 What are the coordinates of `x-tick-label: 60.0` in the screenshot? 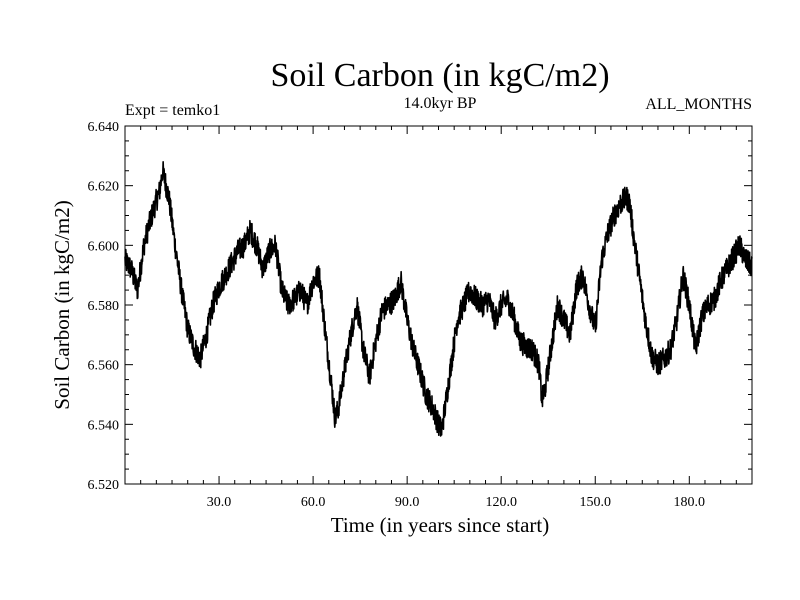 It's located at (313, 502).